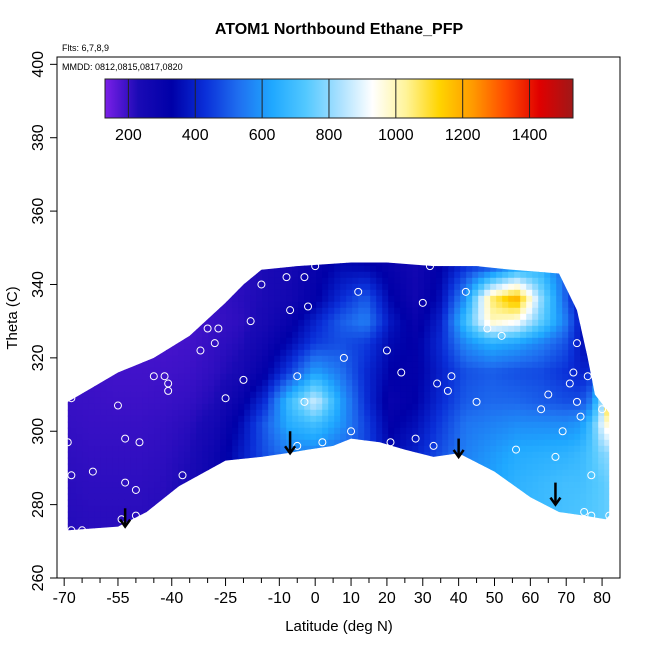  What do you see at coordinates (555, 456) in the screenshot?
I see `sample-point` at bounding box center [555, 456].